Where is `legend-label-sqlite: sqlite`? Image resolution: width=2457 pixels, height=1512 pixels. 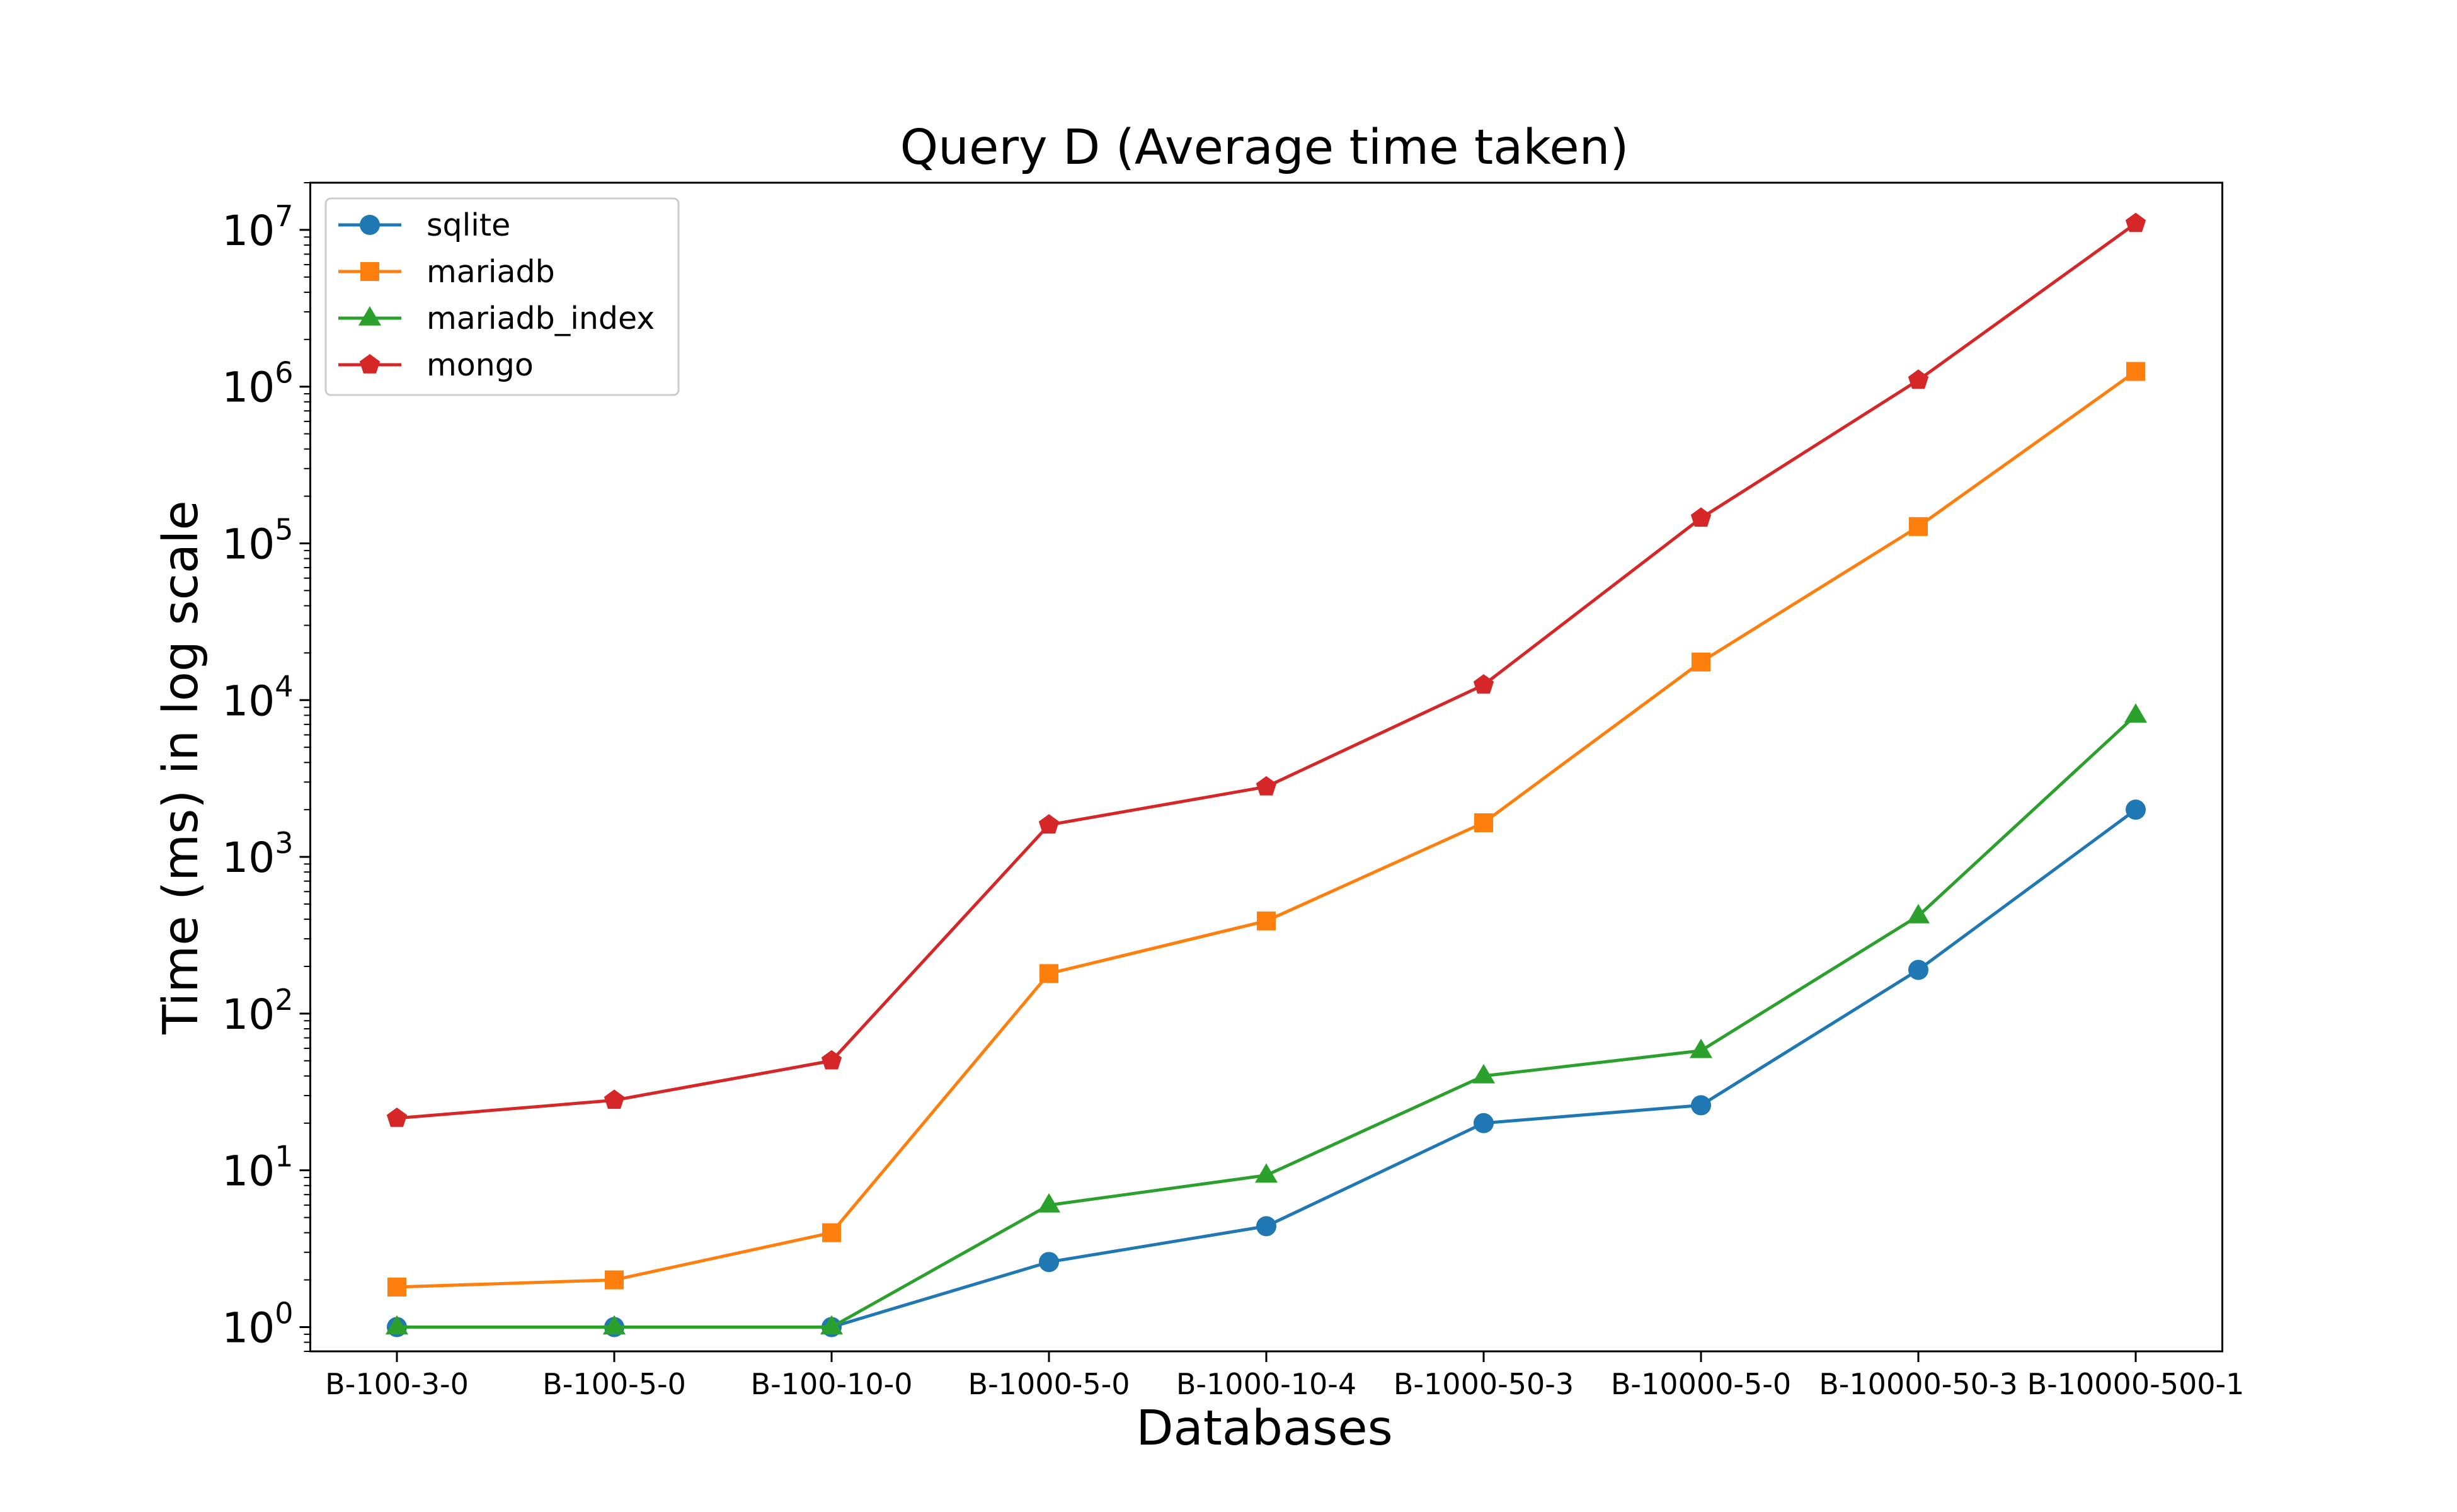 legend-label-sqlite: sqlite is located at coordinates (468, 225).